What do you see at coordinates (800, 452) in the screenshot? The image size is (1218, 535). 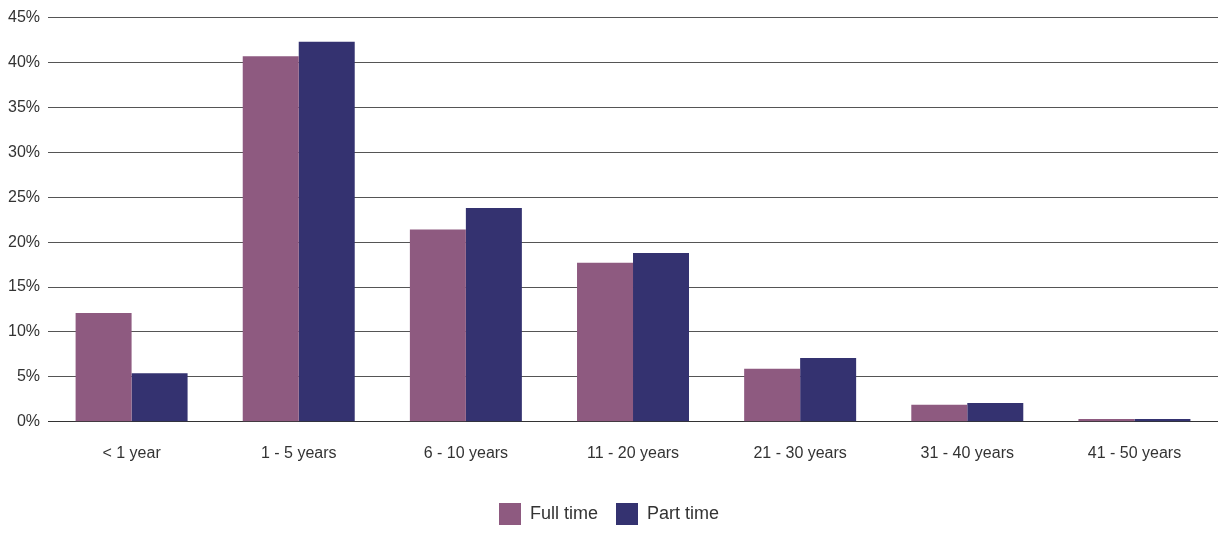 I see `x-tick-label: 21 - 30 years` at bounding box center [800, 452].